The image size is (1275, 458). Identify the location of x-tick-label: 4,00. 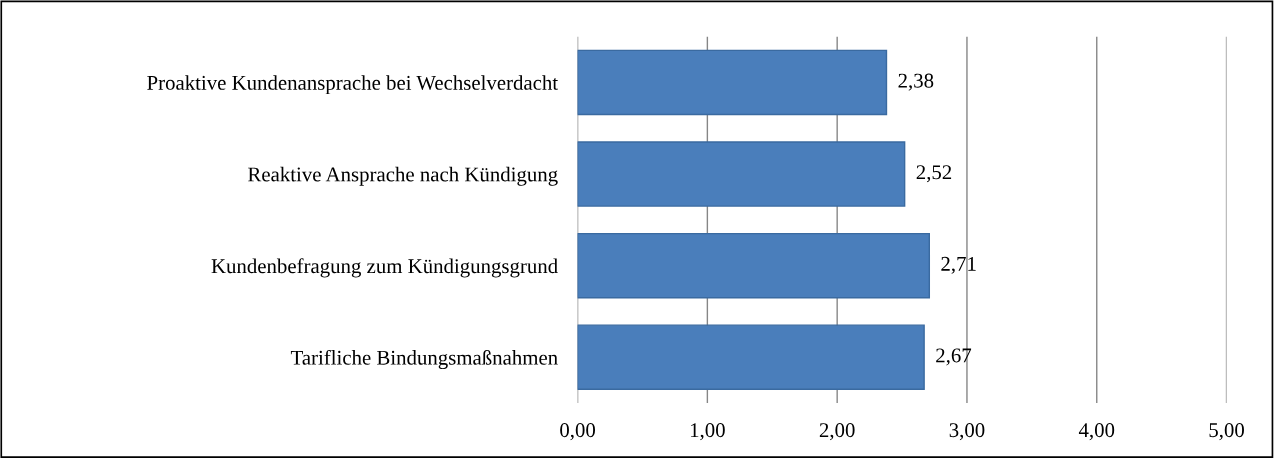
(1096, 432).